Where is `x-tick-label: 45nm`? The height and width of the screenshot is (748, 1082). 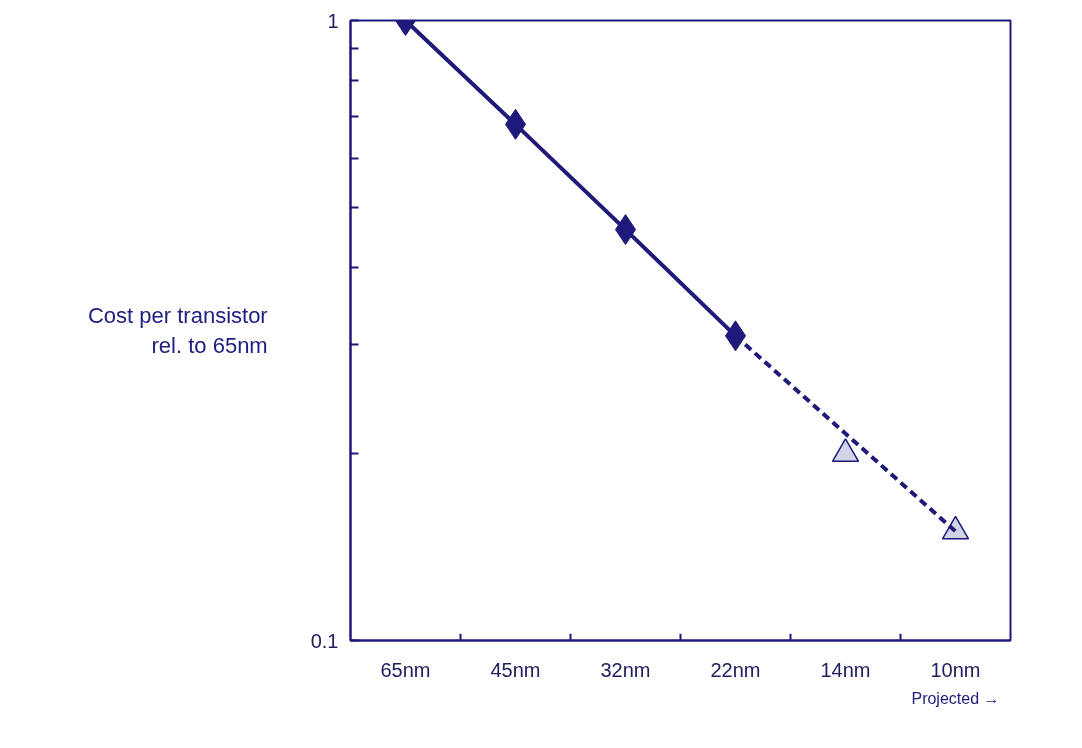
x-tick-label: 45nm is located at coordinates (515, 669).